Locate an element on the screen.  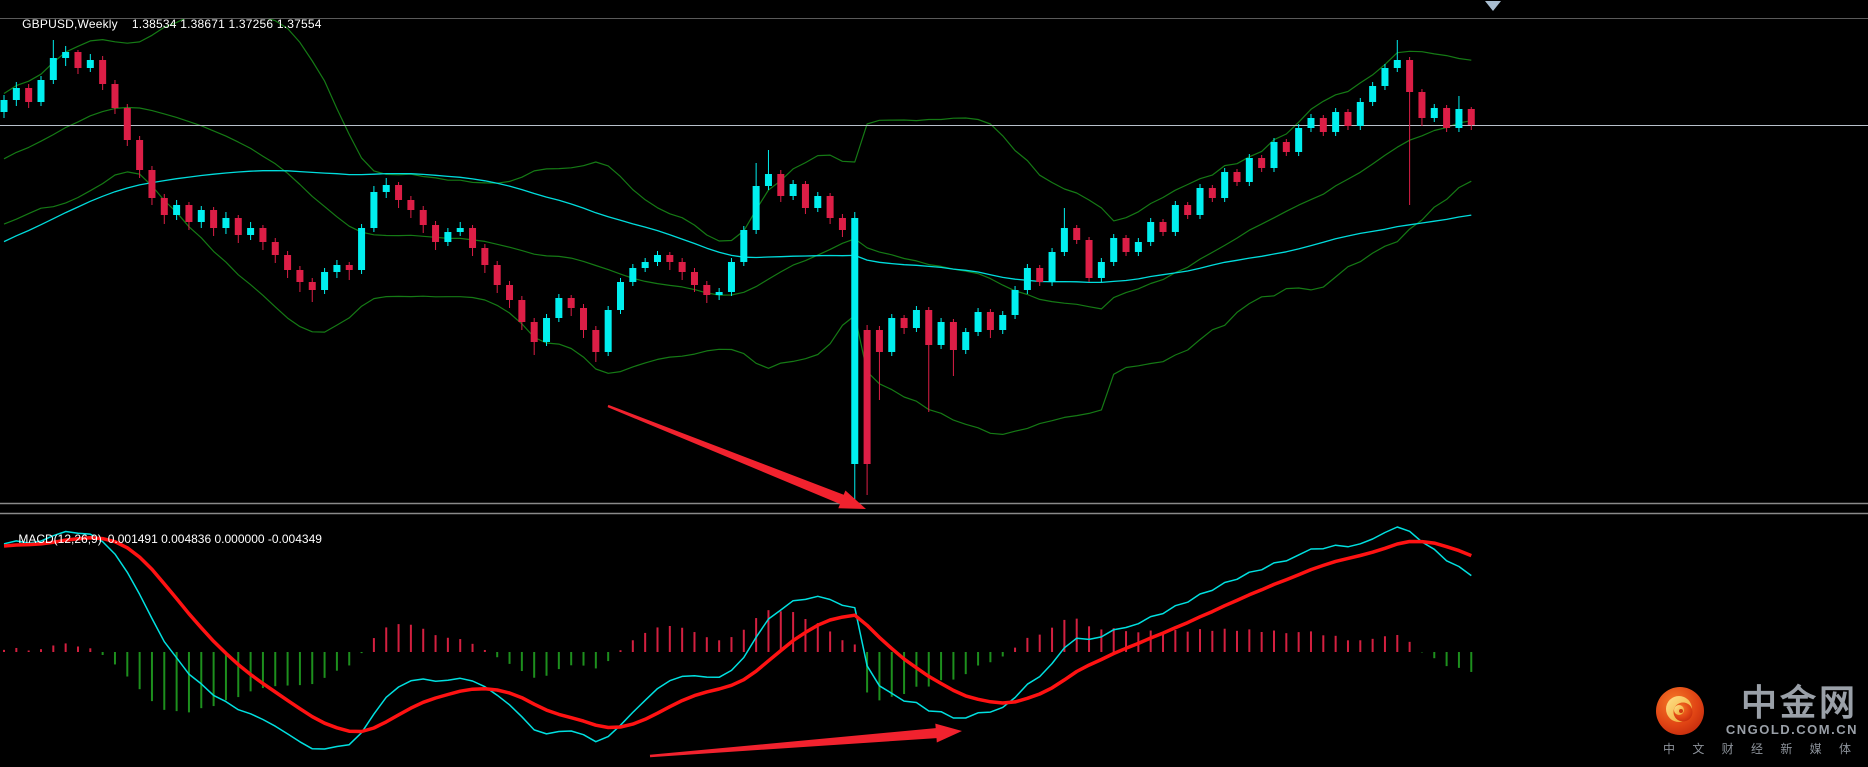
cngold-logo-icon is located at coordinates (1679, 711).